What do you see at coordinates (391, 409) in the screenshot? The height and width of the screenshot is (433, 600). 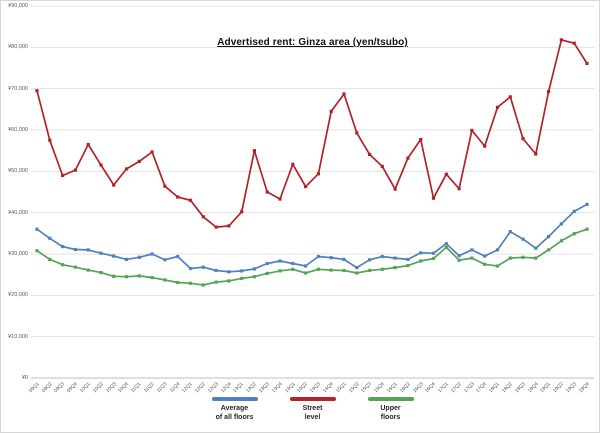 I see `legend-item-upper-floors: Upper floors` at bounding box center [391, 409].